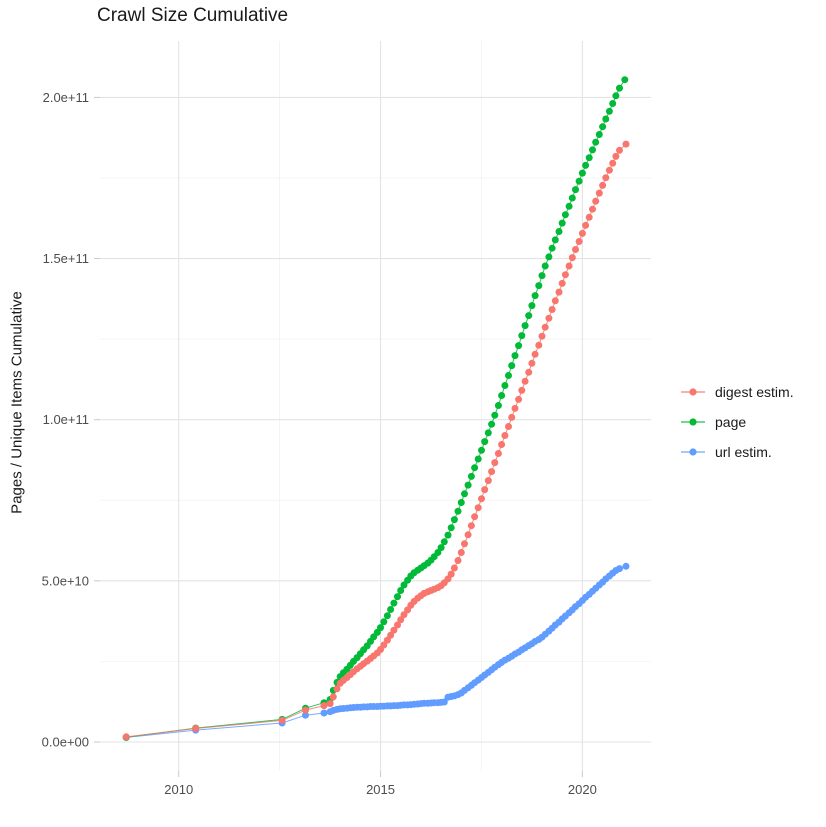 Image resolution: width=826 pixels, height=827 pixels. I want to click on series-url-estim-, so click(376, 651).